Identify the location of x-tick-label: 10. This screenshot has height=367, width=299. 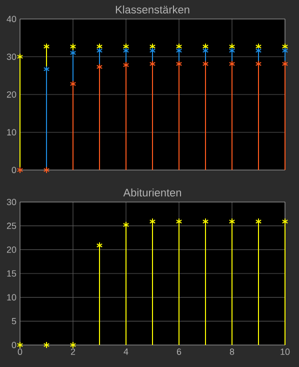
(285, 351).